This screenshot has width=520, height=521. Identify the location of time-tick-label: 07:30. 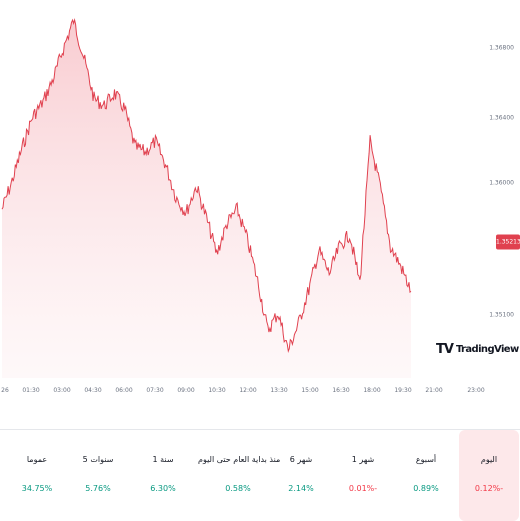
(155, 390).